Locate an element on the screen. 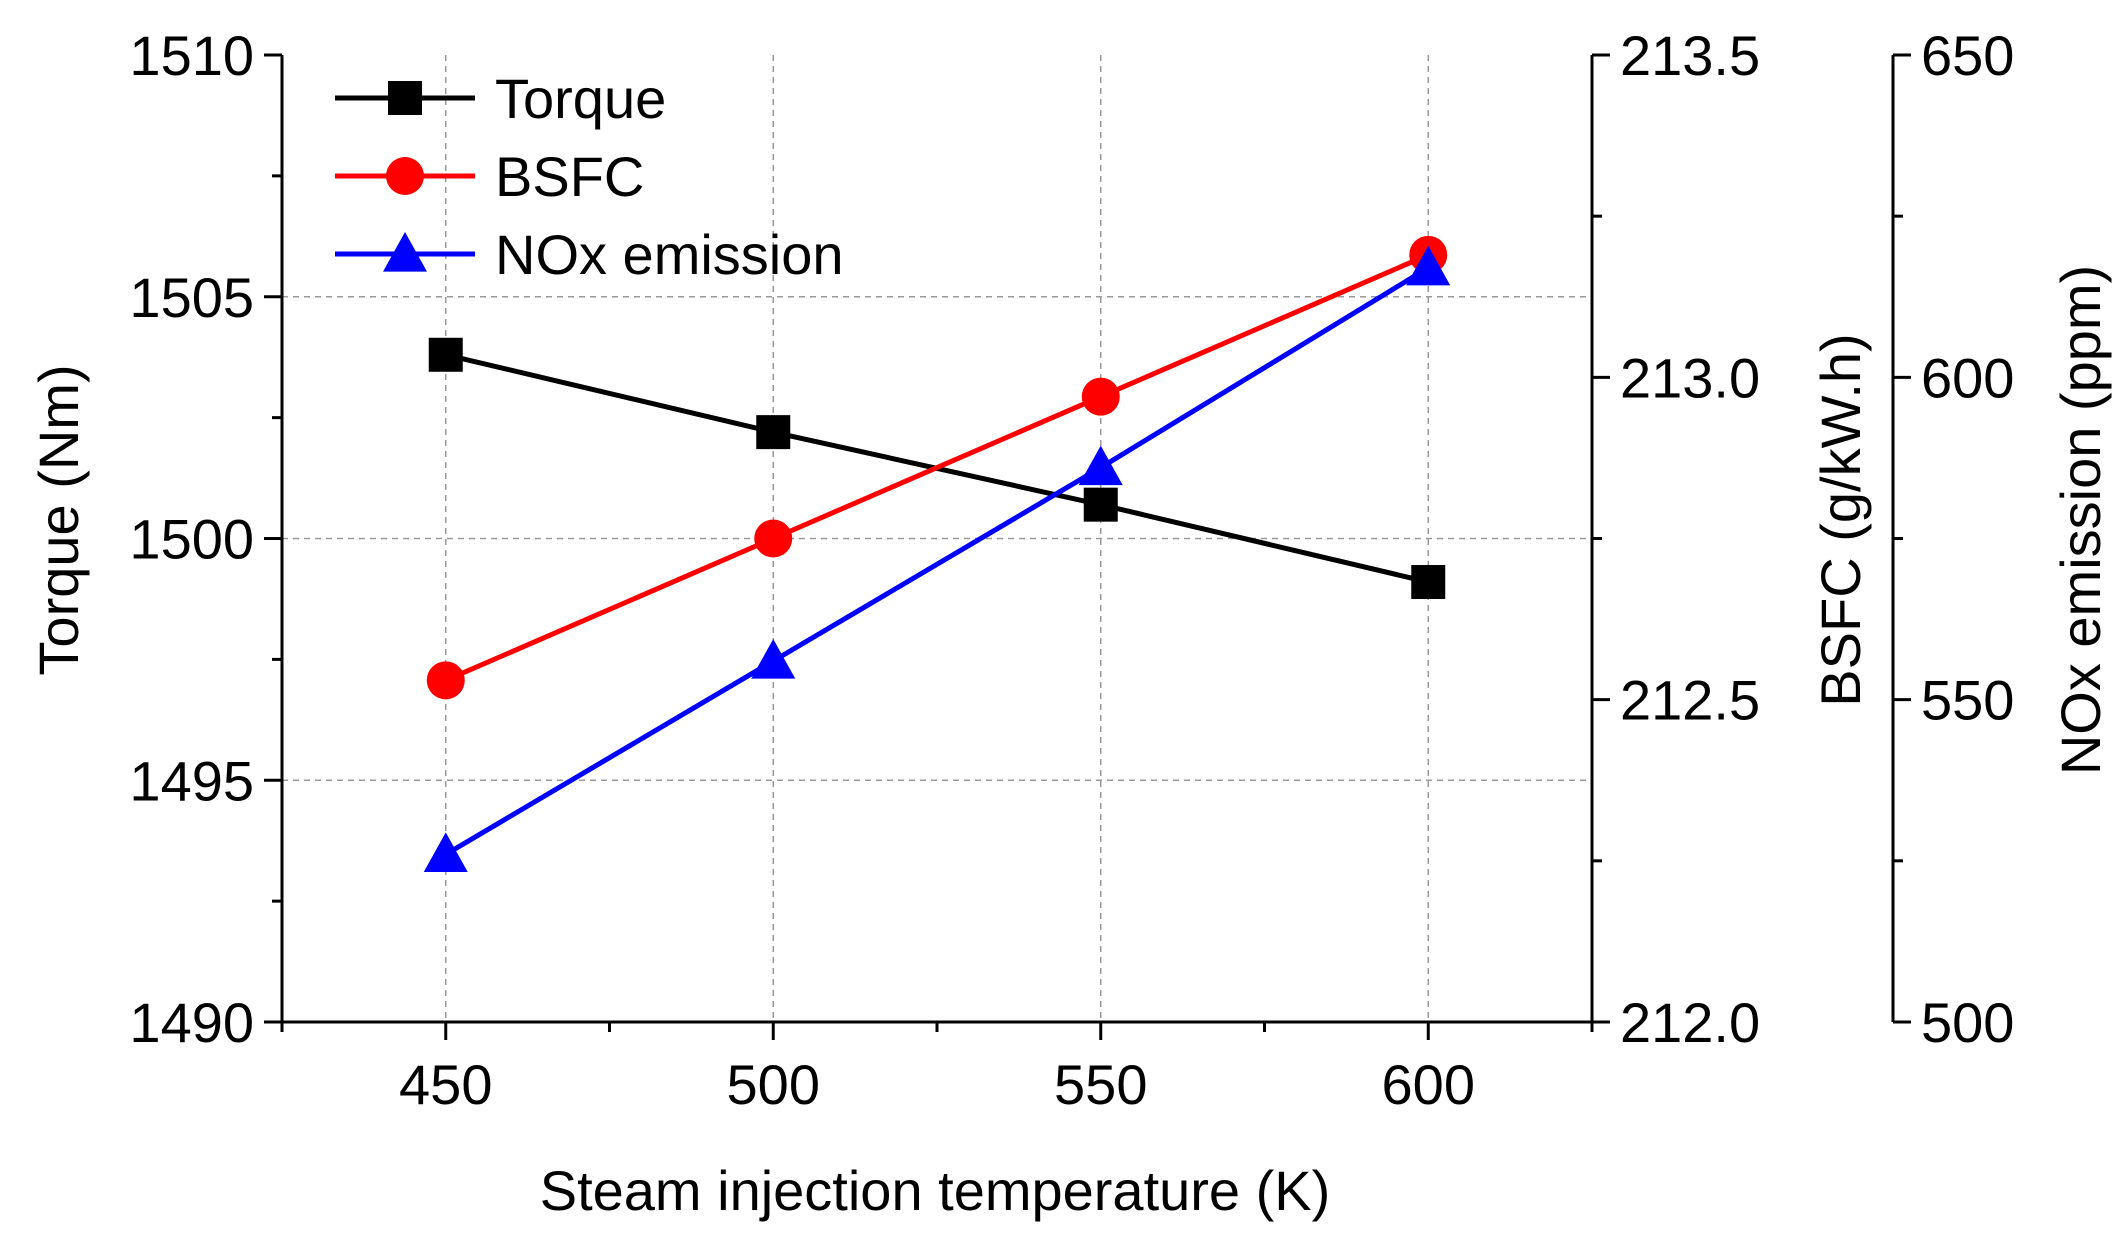 Image resolution: width=2123 pixels, height=1234 pixels. bsfc-tick-label: 212.5 is located at coordinates (1690, 700).